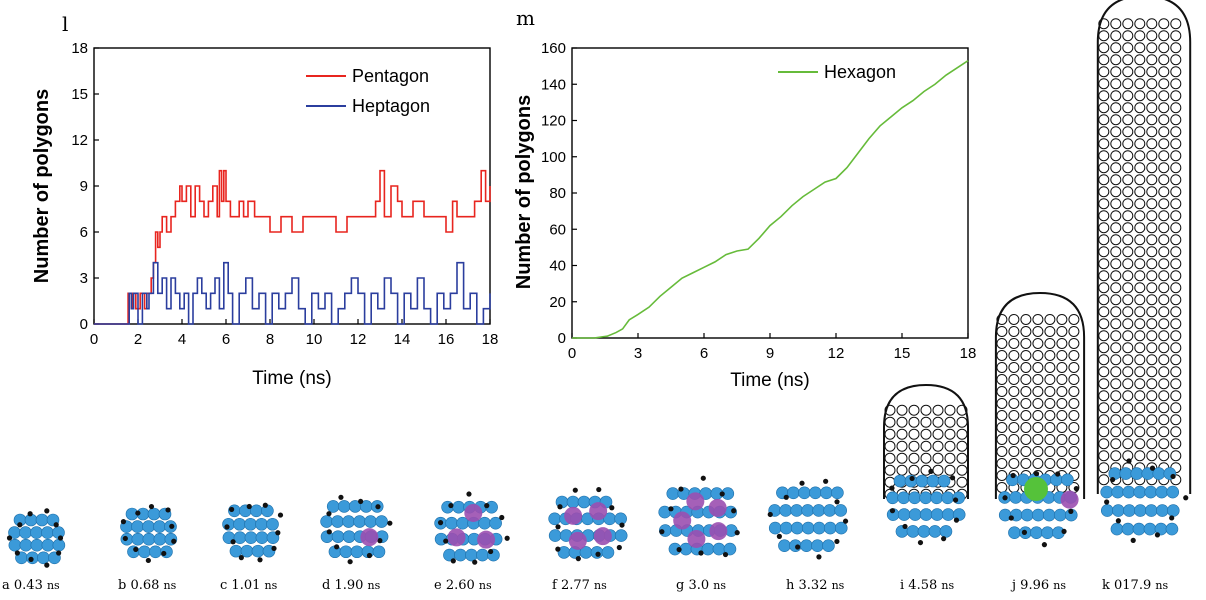  Describe the element at coordinates (808, 519) in the screenshot. I see `snapshot-h` at that location.